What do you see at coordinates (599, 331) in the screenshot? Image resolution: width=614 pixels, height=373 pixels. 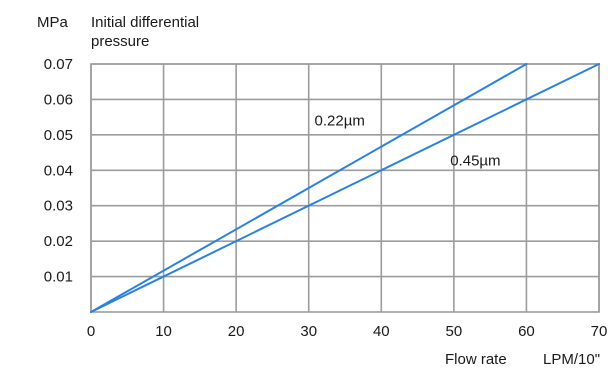 I see `x-tick-label: 70` at bounding box center [599, 331].